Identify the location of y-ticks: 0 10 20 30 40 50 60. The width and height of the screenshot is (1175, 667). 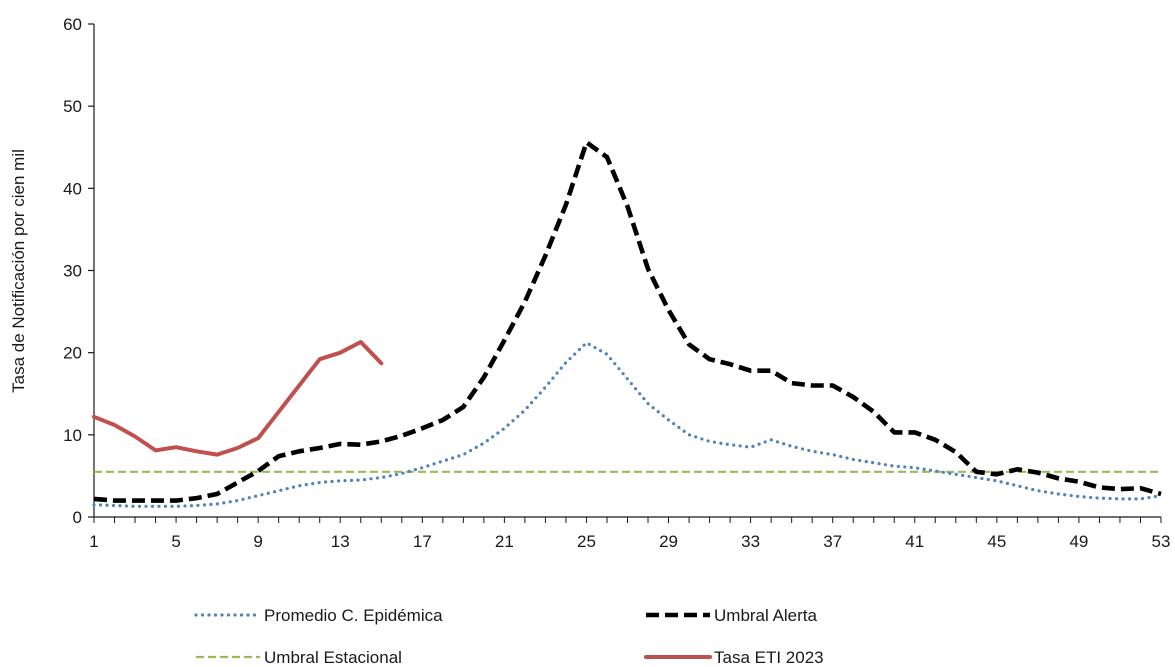
(78, 271).